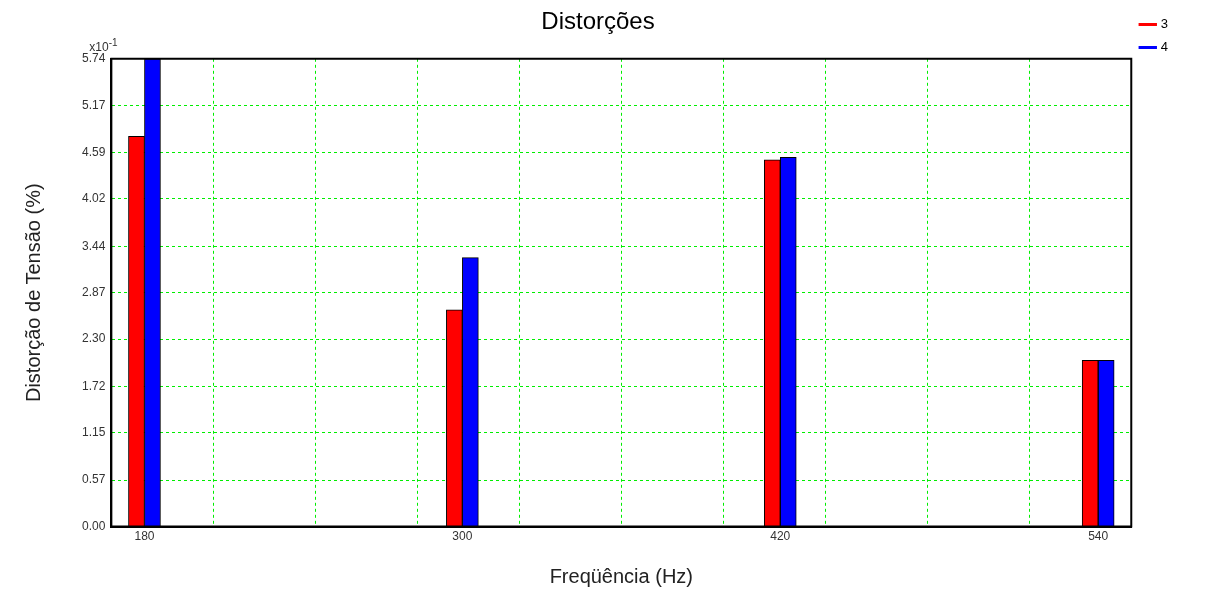  What do you see at coordinates (1164, 24) in the screenshot?
I see `legend-label: 3` at bounding box center [1164, 24].